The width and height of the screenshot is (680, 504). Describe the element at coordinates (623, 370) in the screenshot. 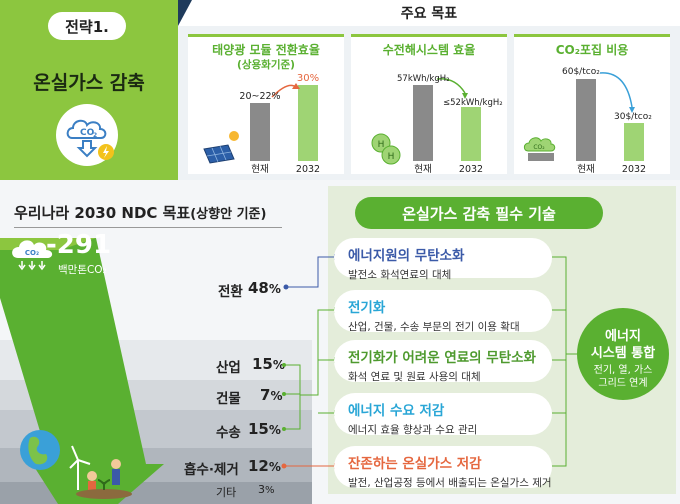

I see `system-line-3: 전기, 열, 가스` at that location.